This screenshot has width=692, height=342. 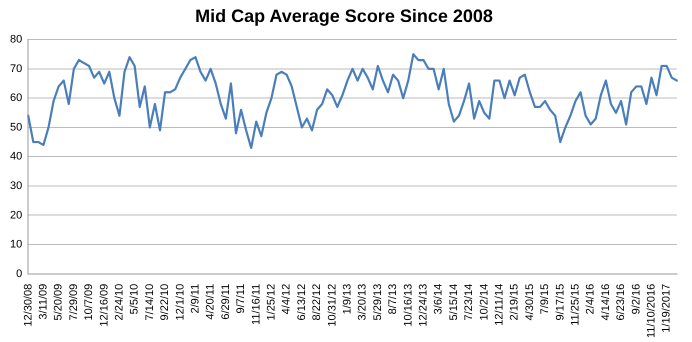 What do you see at coordinates (16, 186) in the screenshot?
I see `y-tick-label: 30` at bounding box center [16, 186].